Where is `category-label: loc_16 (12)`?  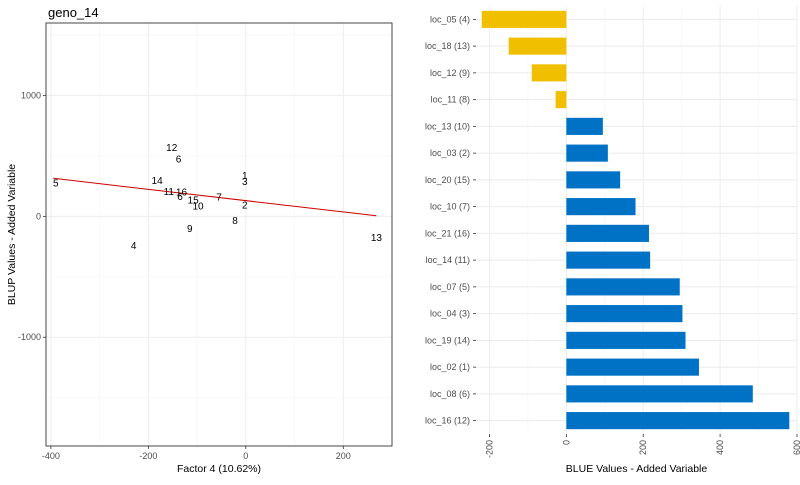 category-label: loc_16 (12) is located at coordinates (447, 421).